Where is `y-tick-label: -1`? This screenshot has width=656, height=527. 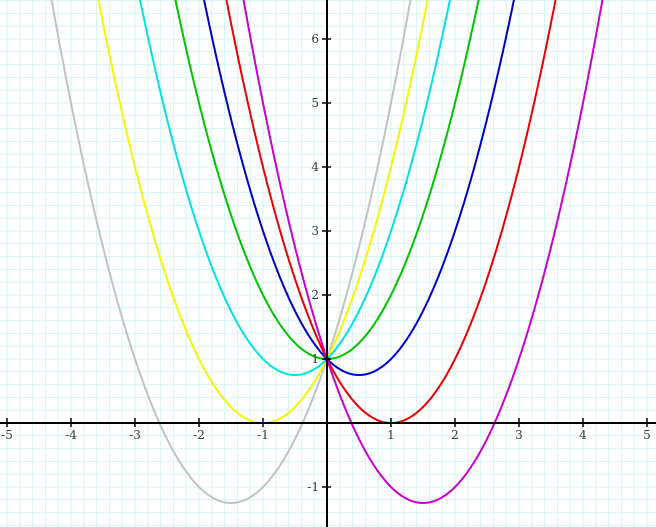
y-tick-label: -1 is located at coordinates (313, 487).